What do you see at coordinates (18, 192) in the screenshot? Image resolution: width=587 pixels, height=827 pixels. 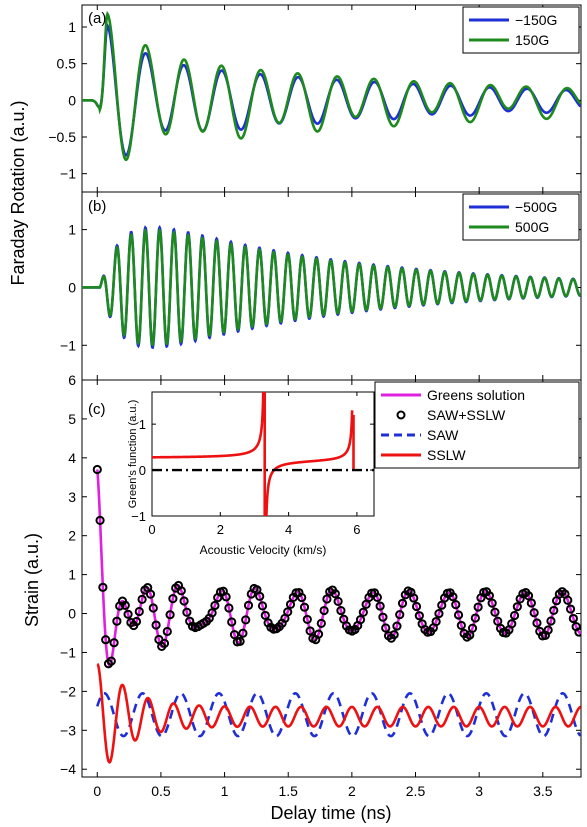 I see `faraday-rotation-y-label: Faraday Rotation (a.u.)` at bounding box center [18, 192].